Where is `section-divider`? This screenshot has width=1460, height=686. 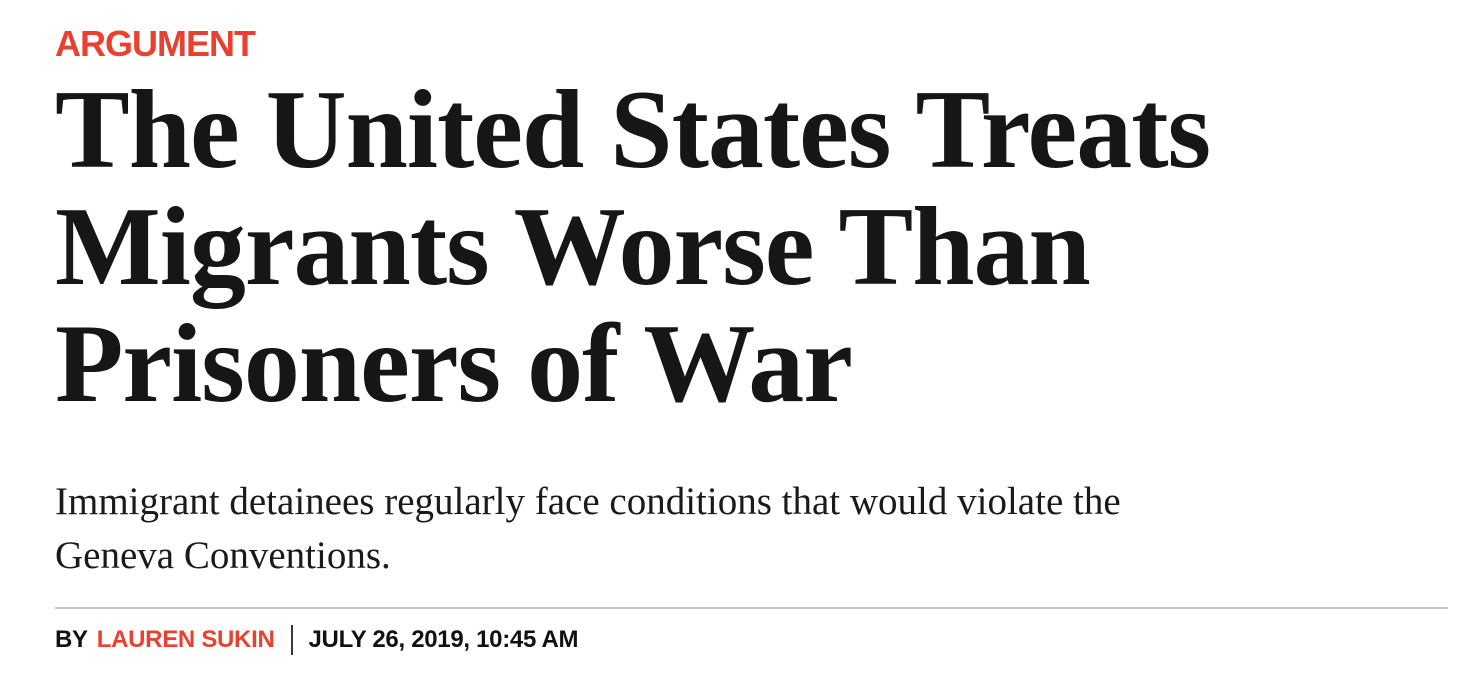
section-divider is located at coordinates (751, 608).